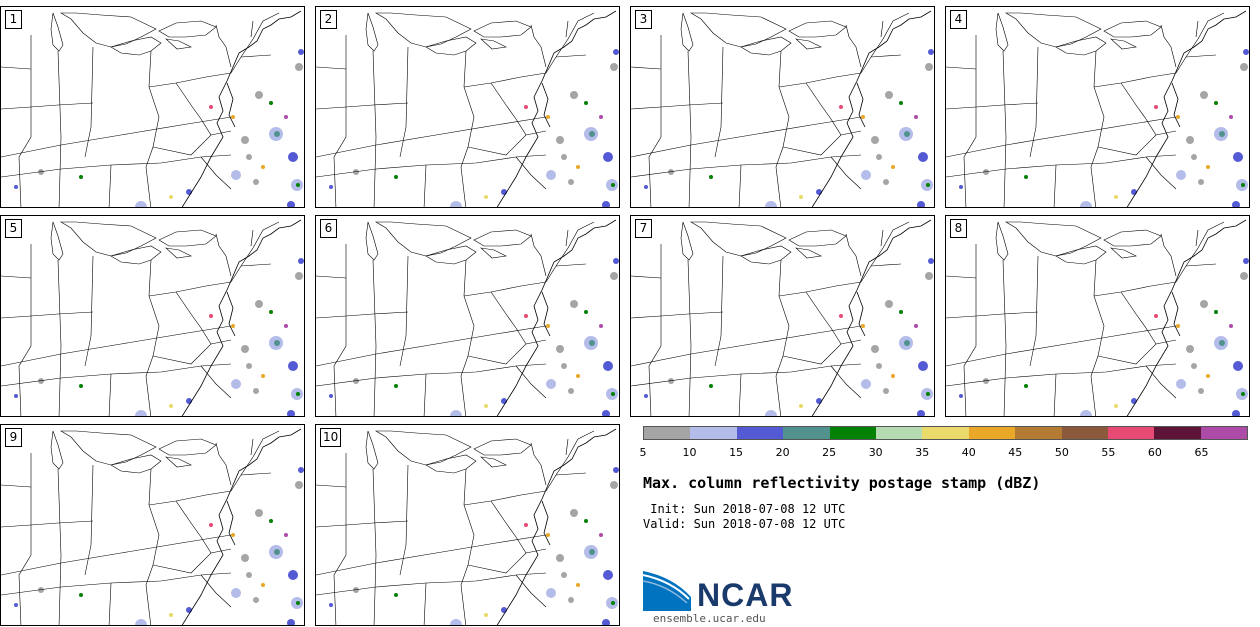  Describe the element at coordinates (667, 591) in the screenshot. I see `ncar-logo-icon` at that location.